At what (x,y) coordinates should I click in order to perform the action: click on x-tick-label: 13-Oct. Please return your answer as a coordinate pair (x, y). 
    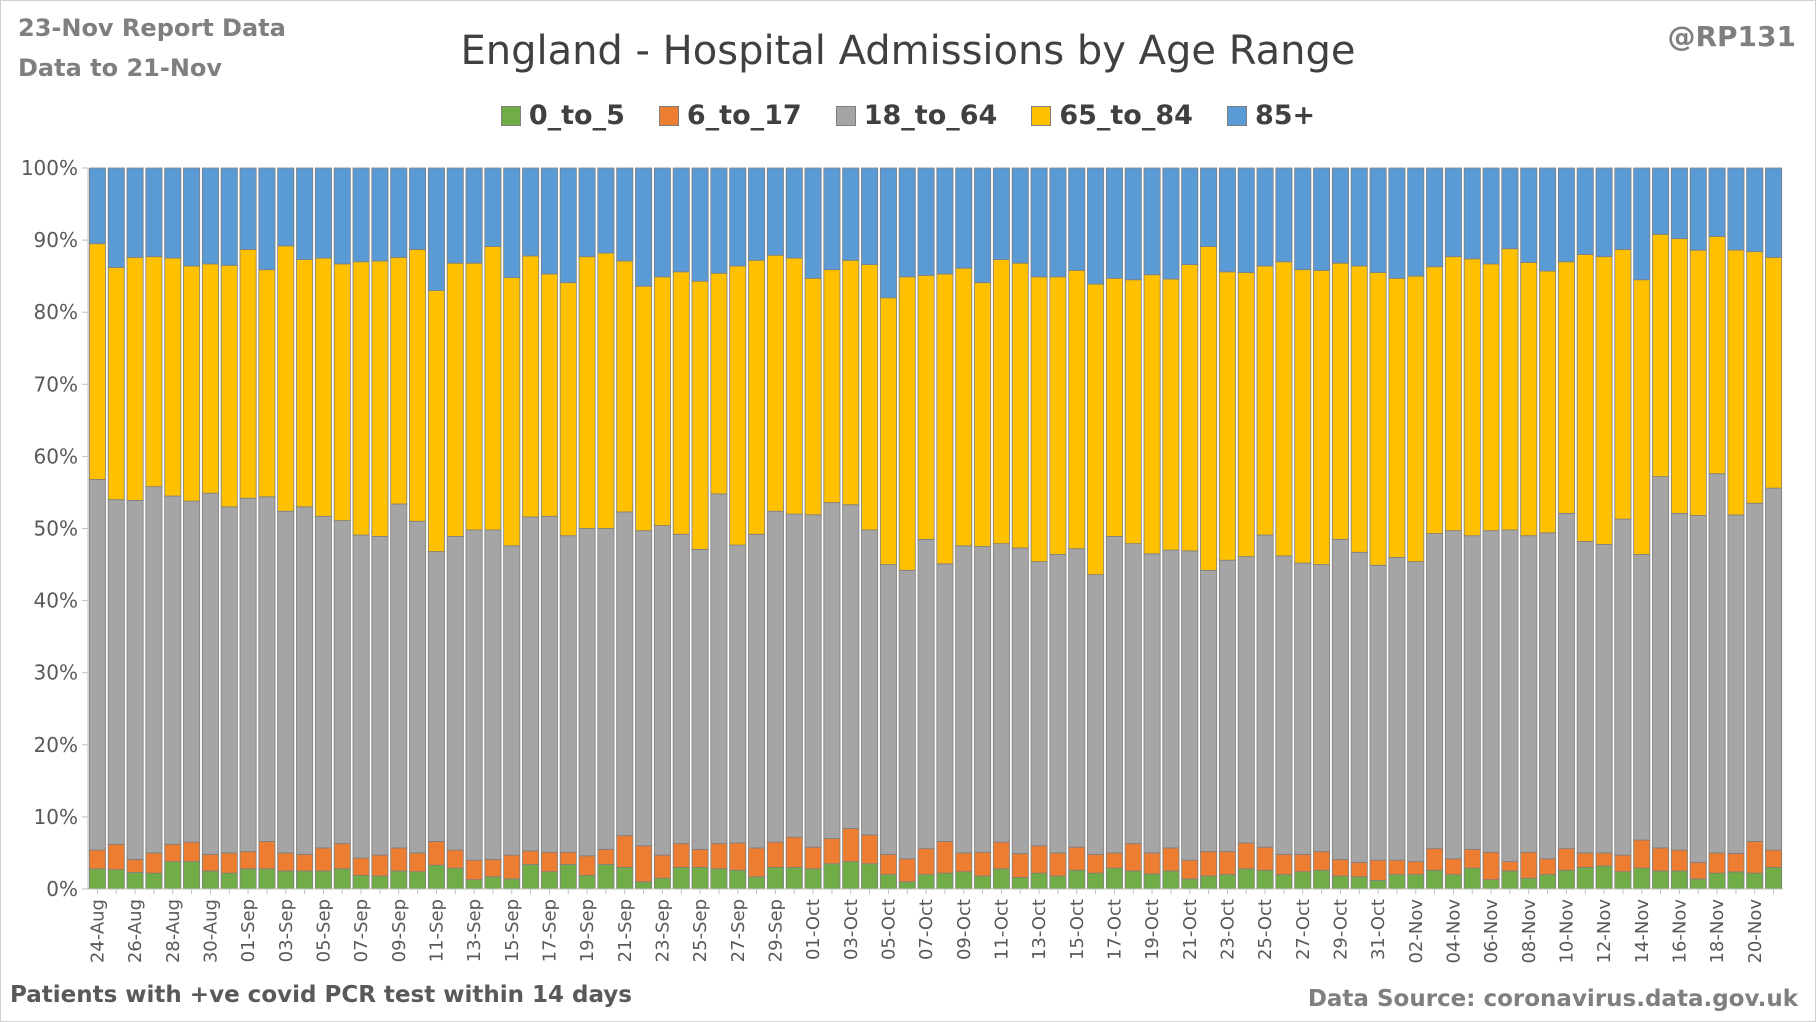
    Looking at the image, I should click on (1039, 929).